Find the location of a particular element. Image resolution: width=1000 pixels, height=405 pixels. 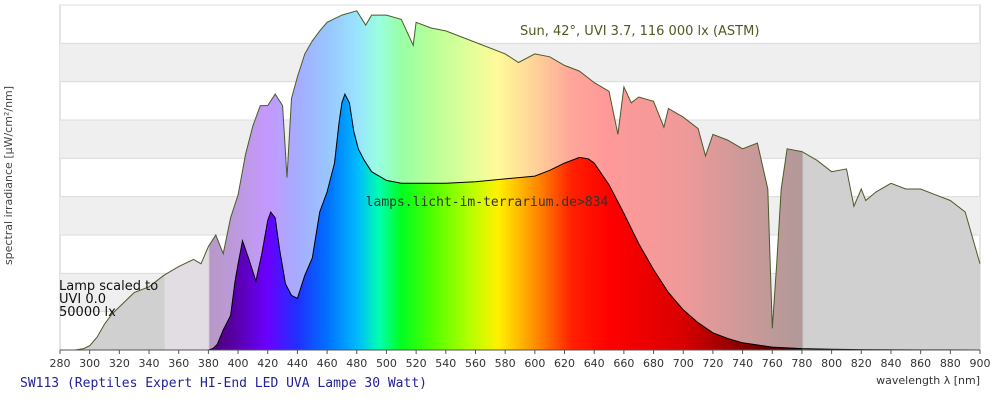

x-tick-label: 440 is located at coordinates (297, 363).